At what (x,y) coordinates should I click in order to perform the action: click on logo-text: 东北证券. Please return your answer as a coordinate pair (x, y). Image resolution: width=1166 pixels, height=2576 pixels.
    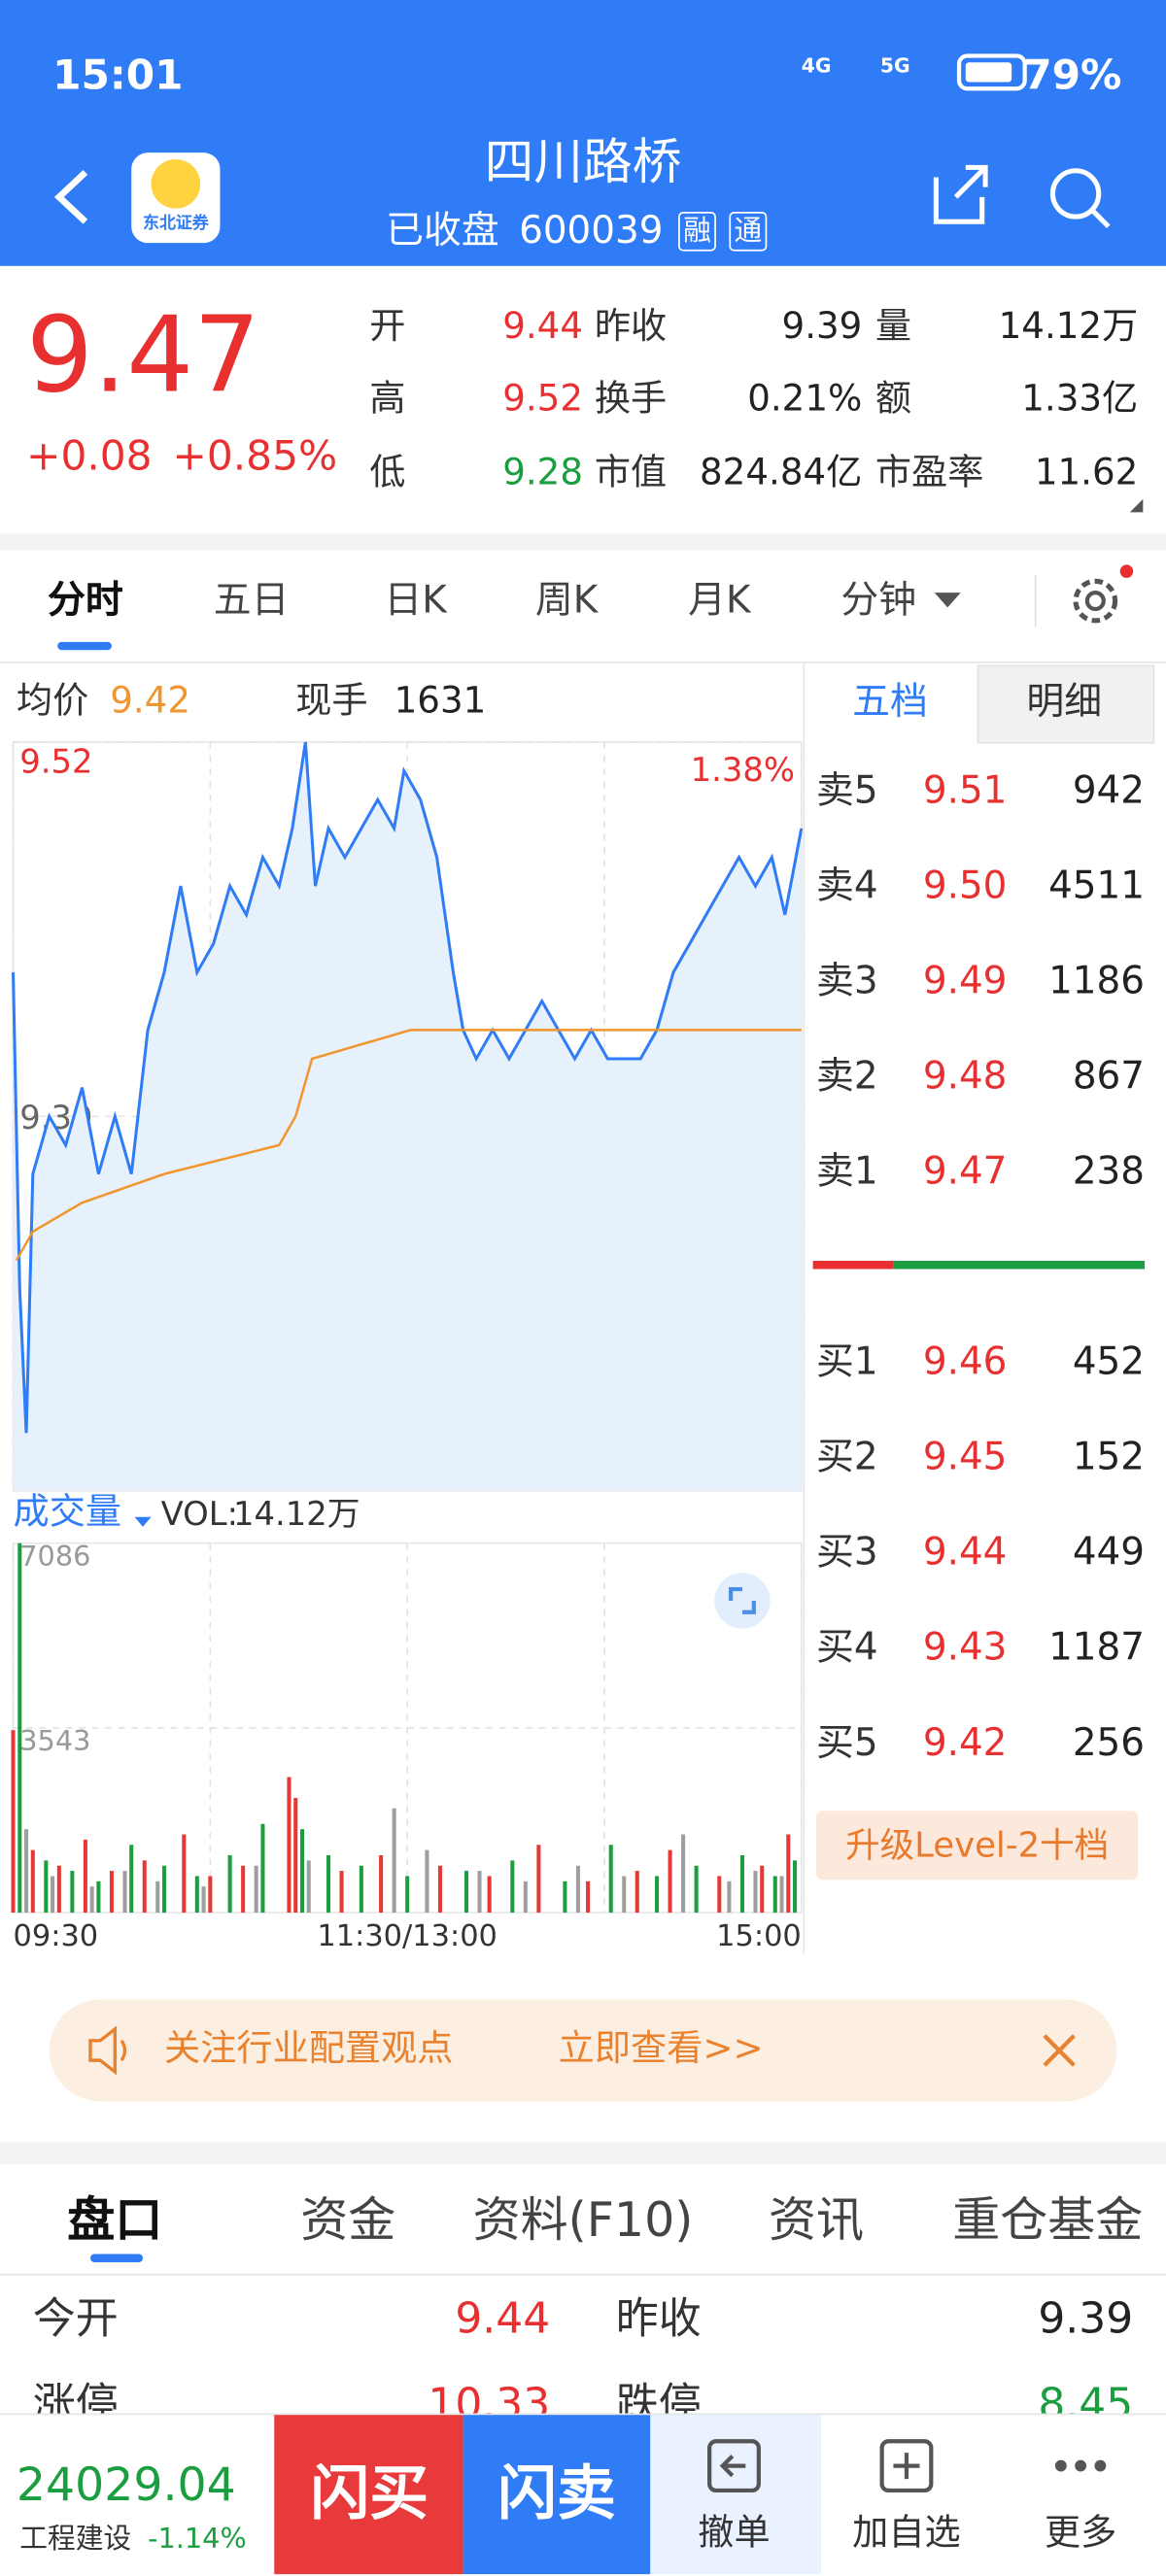
    Looking at the image, I should click on (176, 224).